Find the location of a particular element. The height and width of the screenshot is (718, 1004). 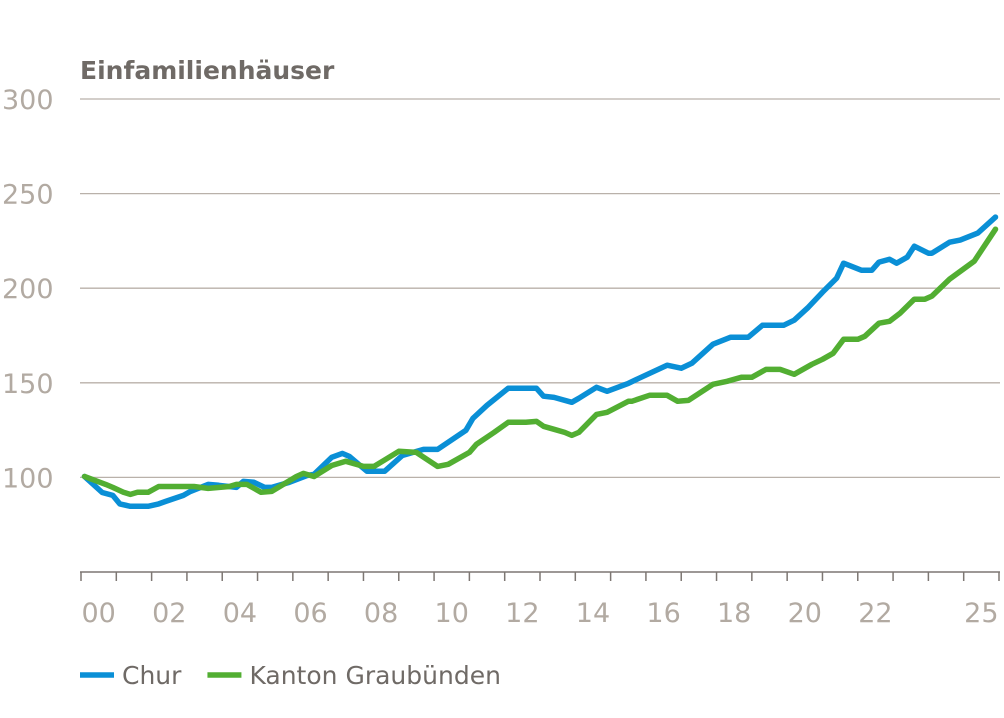

x-axis-ticks: 00 02 04 06 08 10 12 14 16 18 20 22 25 is located at coordinates (540, 600).